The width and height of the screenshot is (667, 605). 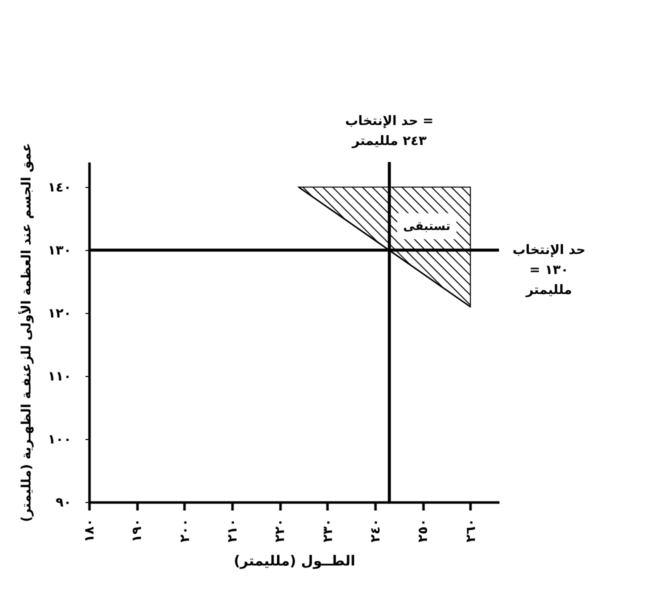 What do you see at coordinates (424, 530) in the screenshot?
I see `x-tick-label: ٢٥٠` at bounding box center [424, 530].